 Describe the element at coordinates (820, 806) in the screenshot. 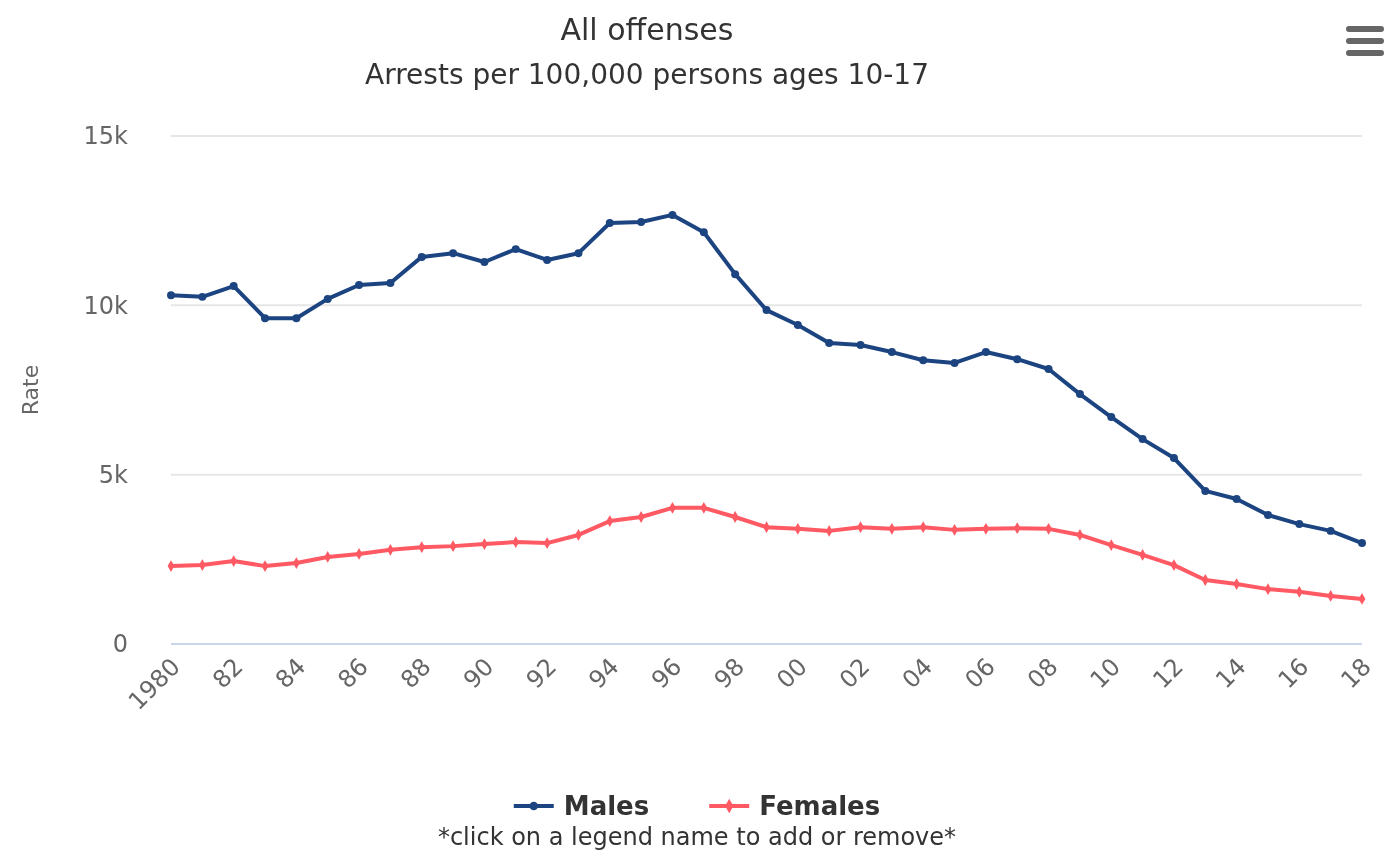

I see `legend-label: Females` at that location.